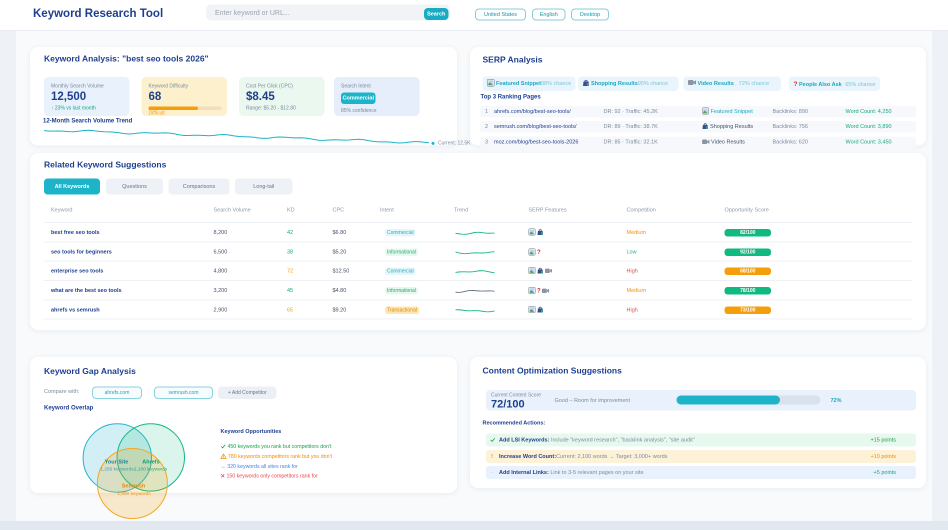 The image size is (948, 530). I want to click on svg-text: Ahrefs, so click(150, 463).